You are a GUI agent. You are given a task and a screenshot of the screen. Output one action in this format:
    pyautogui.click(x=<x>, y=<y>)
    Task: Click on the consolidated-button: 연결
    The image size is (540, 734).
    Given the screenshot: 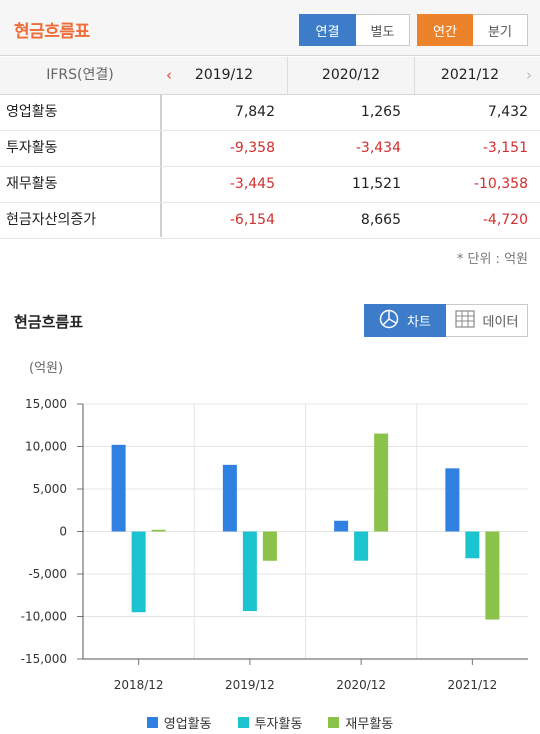 What is the action you would take?
    pyautogui.click(x=327, y=30)
    